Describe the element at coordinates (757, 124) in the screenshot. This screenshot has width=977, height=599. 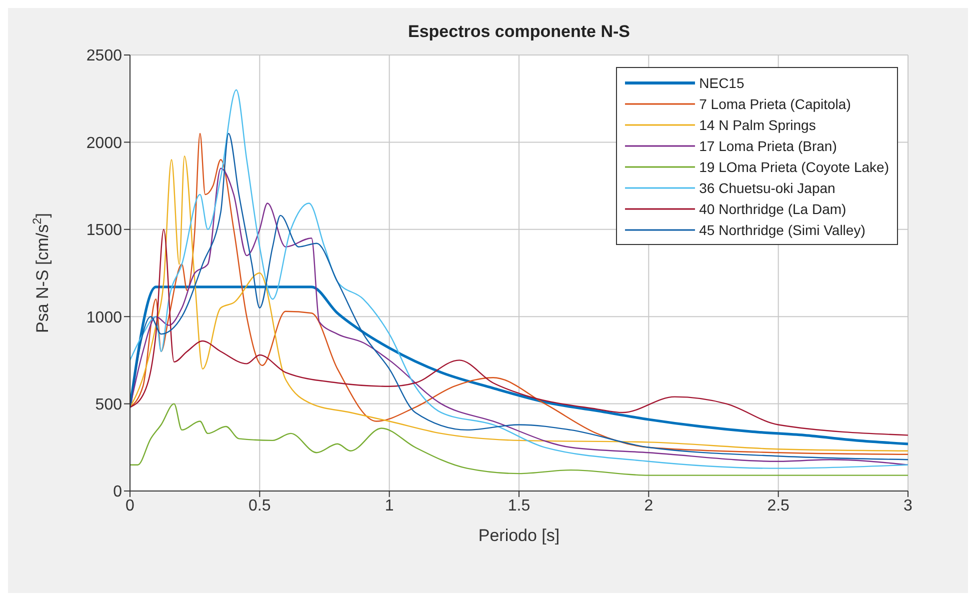
I see `legend-label: 14 N Palm Springs` at that location.